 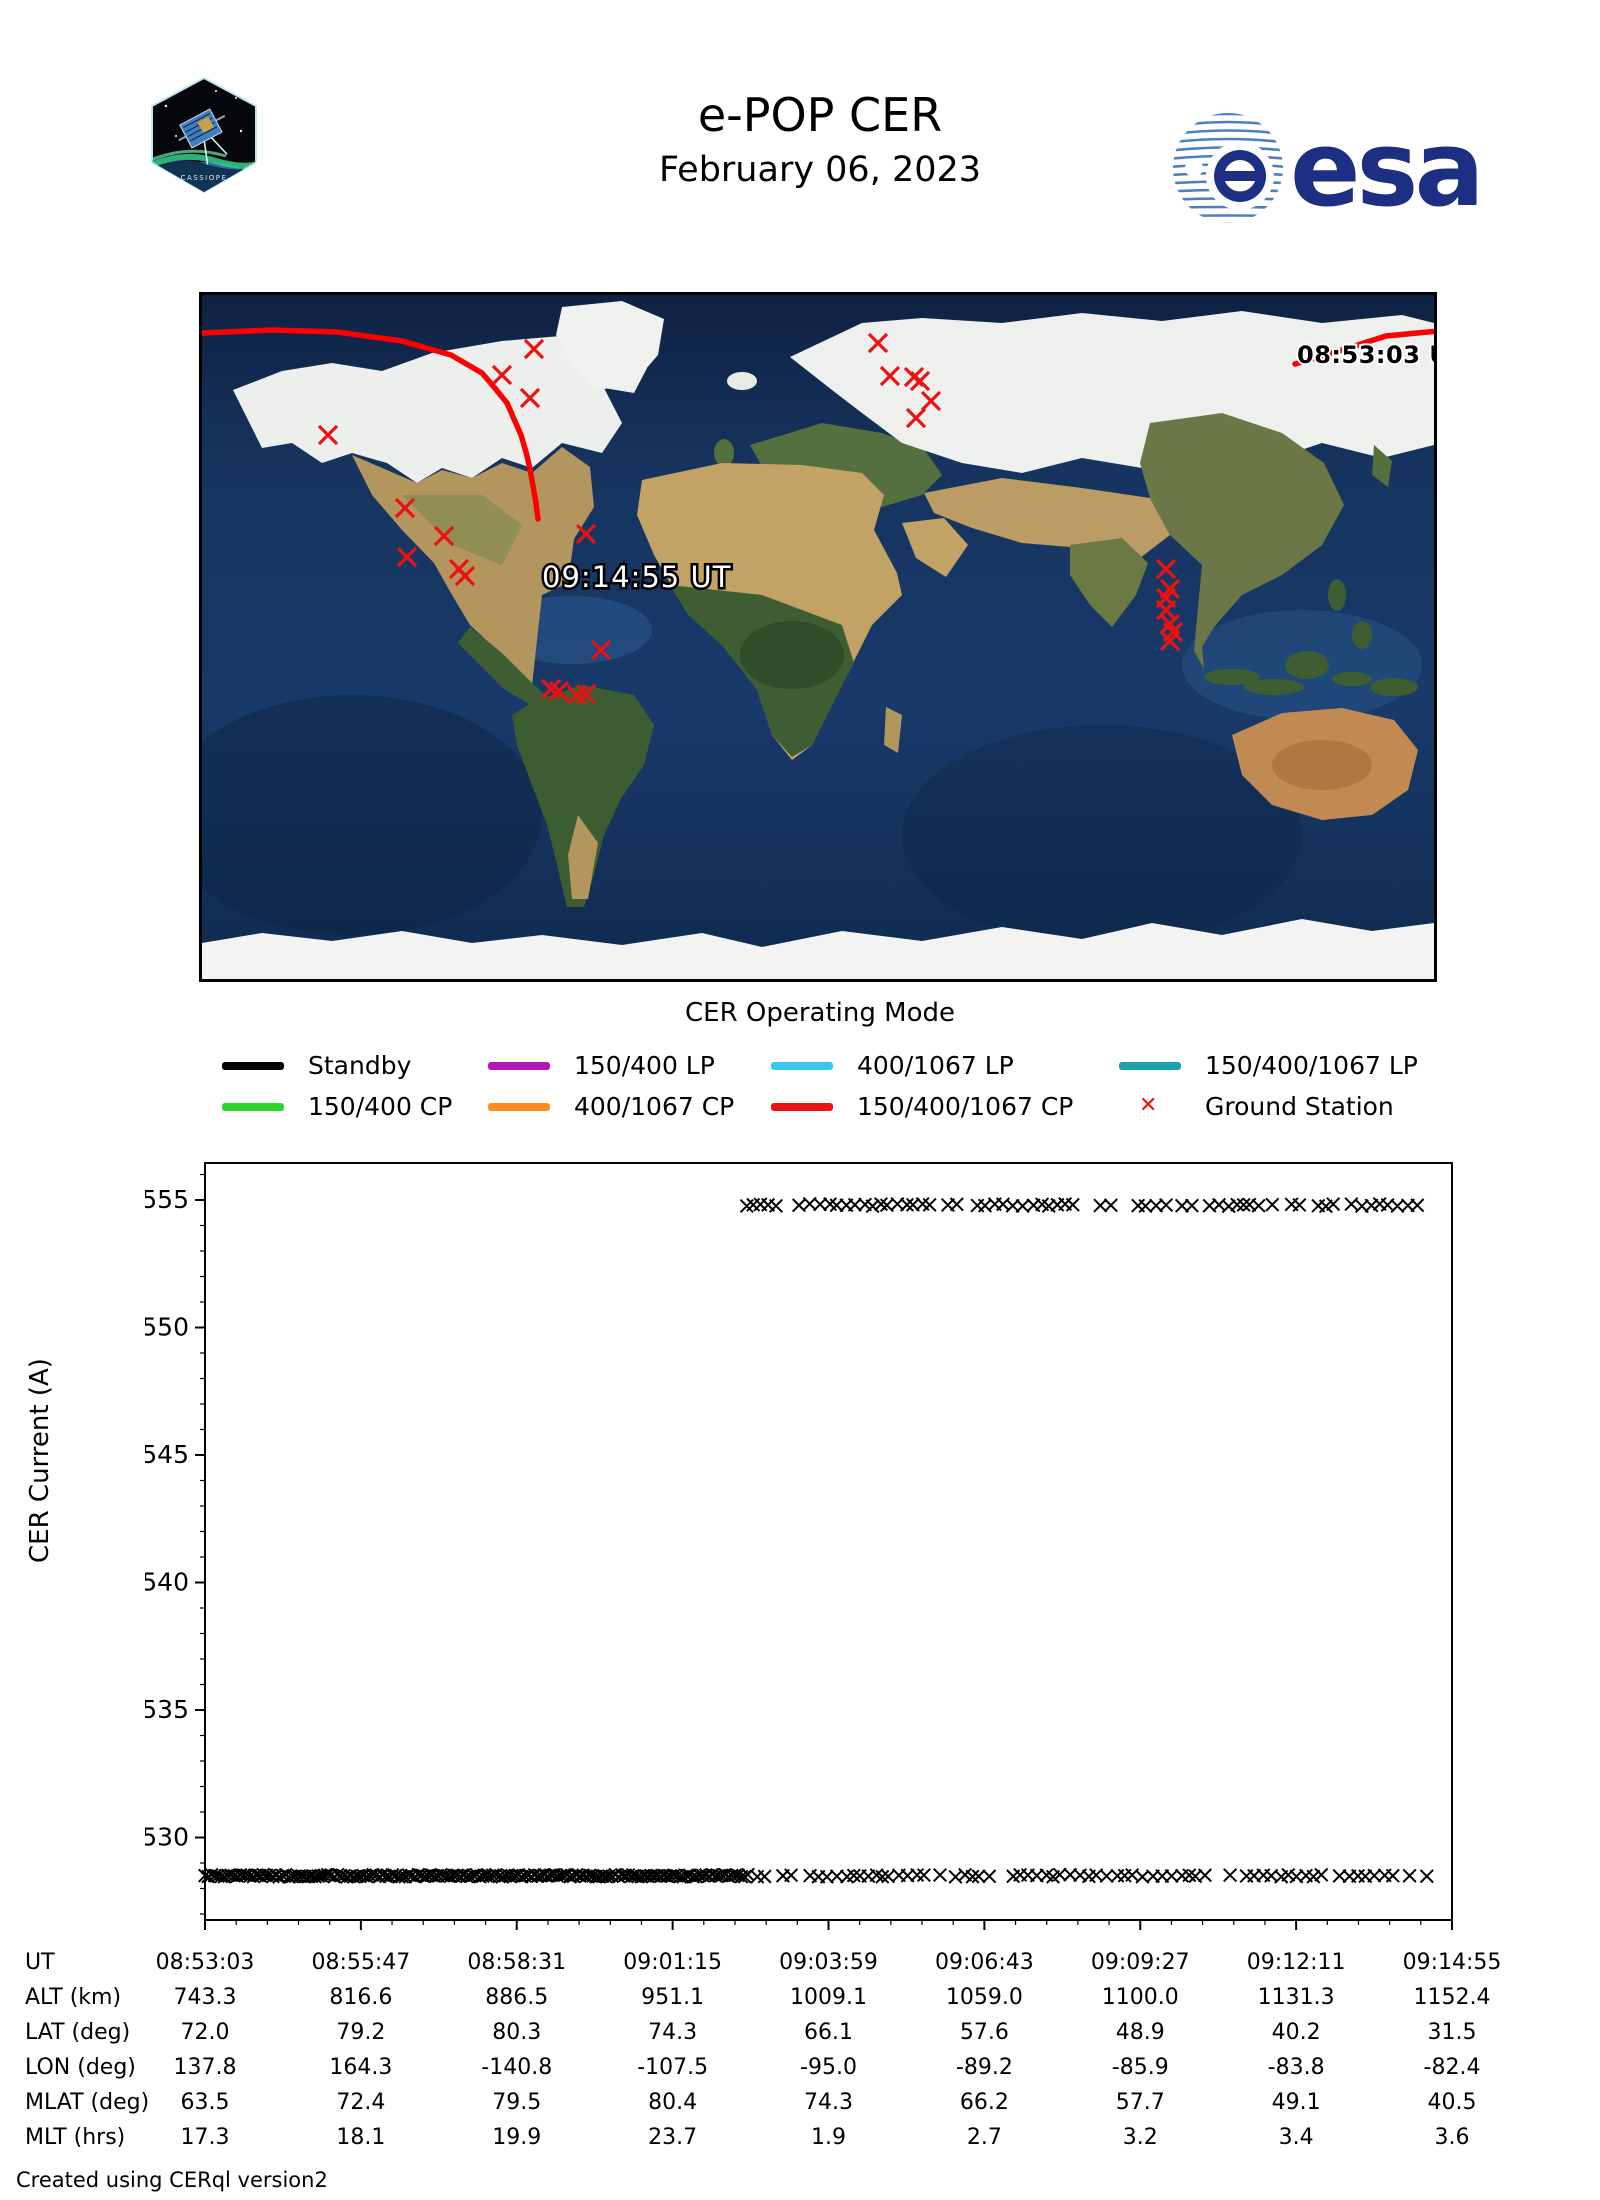 I want to click on y-tick-label: 0.530, so click(x=167, y=1837).